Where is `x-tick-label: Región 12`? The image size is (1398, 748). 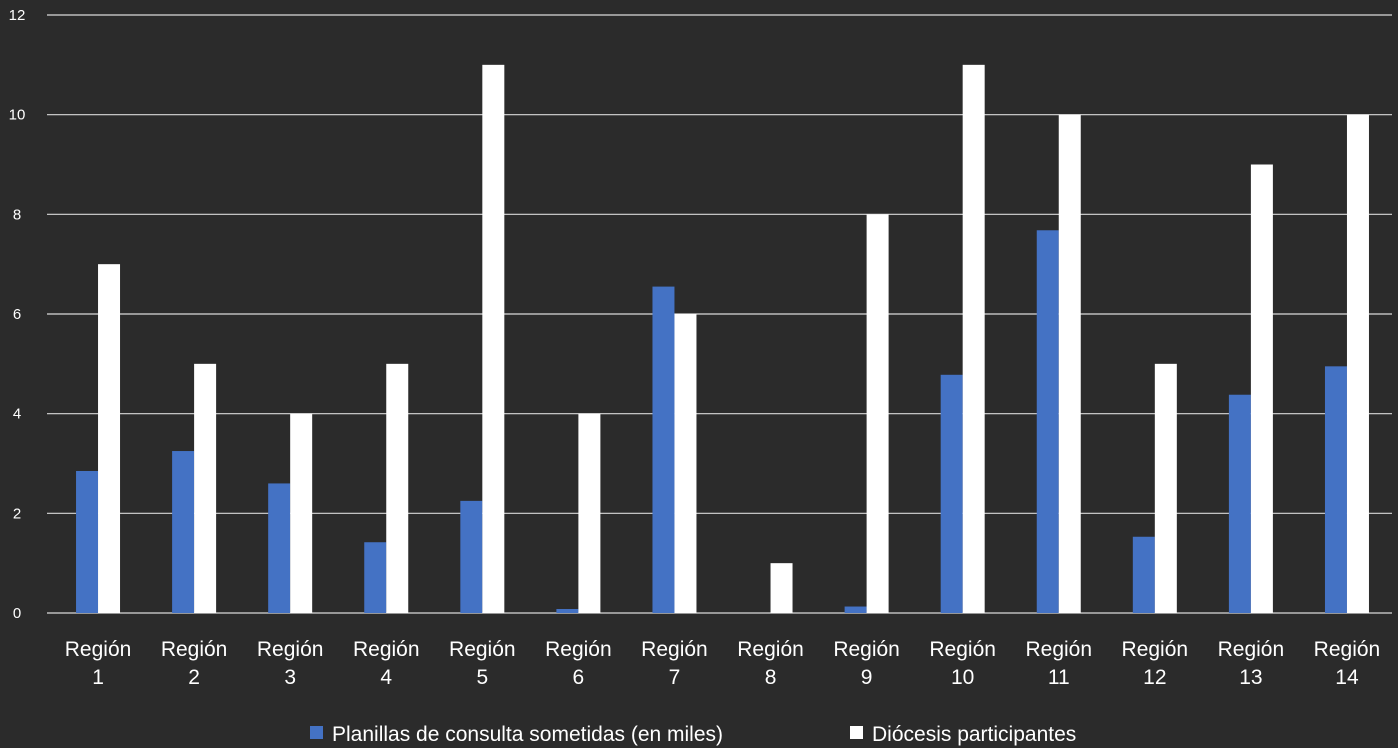
x-tick-label: Región 12 is located at coordinates (1155, 663).